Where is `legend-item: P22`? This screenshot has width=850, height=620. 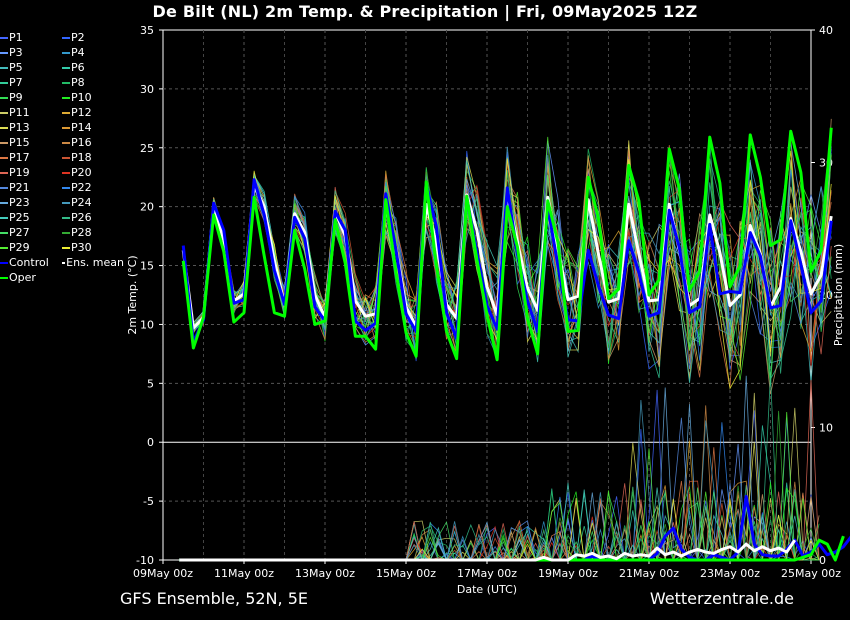
legend-item: P22 is located at coordinates (93, 187).